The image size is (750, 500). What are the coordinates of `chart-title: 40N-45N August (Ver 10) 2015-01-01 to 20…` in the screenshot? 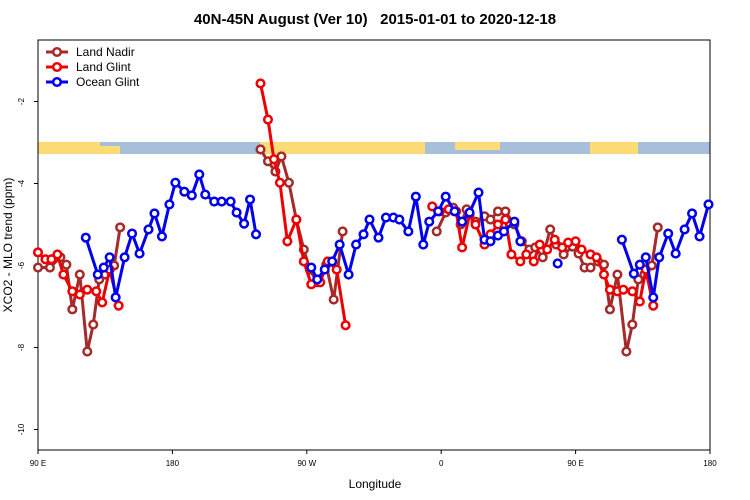 It's located at (375, 19).